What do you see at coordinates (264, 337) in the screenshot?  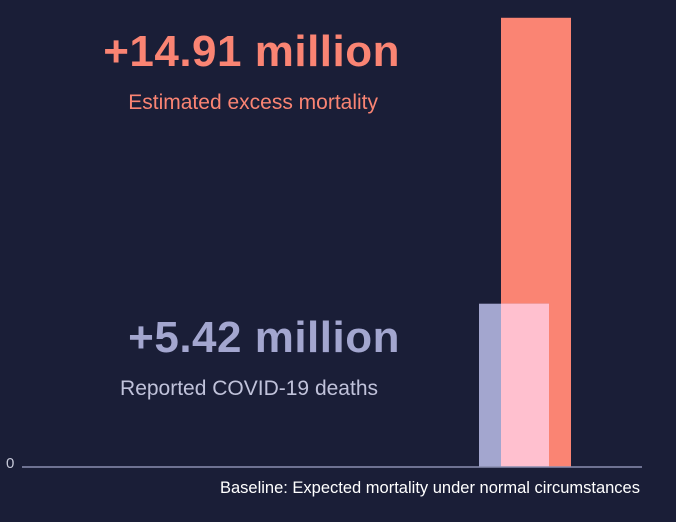 I see `reported-deaths-value: +5.42 million` at bounding box center [264, 337].